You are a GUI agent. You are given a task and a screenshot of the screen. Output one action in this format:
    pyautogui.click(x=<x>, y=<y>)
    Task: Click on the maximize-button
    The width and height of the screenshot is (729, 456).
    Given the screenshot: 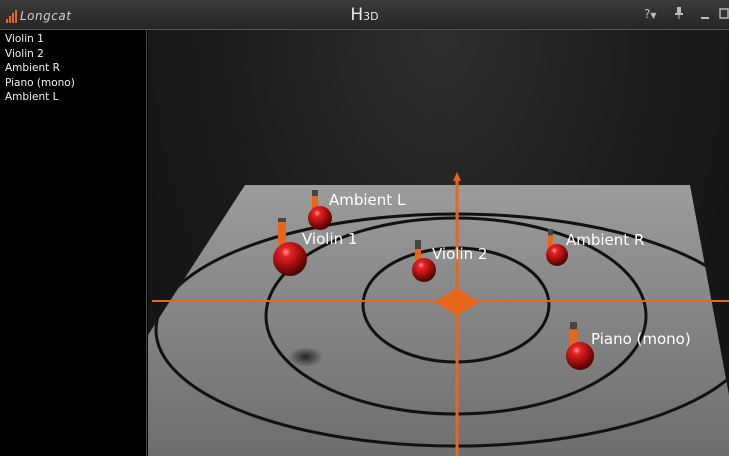 What is the action you would take?
    pyautogui.click(x=724, y=15)
    